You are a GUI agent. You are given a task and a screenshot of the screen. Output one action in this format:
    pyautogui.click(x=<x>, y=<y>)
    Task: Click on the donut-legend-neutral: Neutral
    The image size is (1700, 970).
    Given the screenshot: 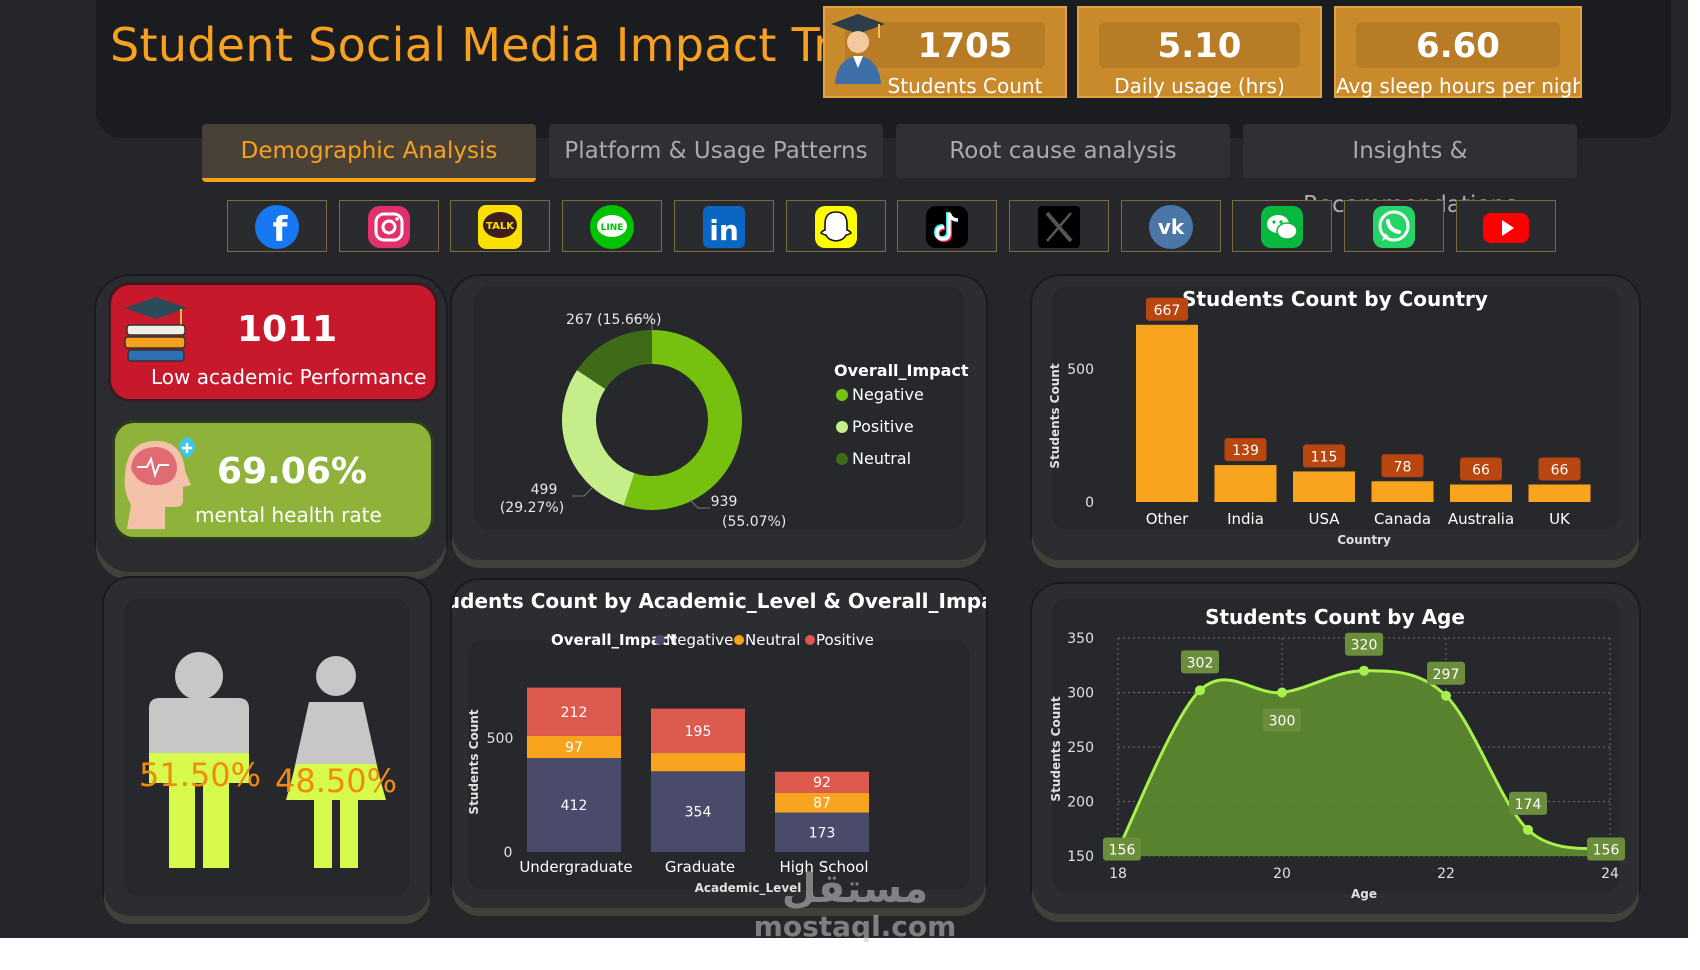 What is the action you would take?
    pyautogui.click(x=881, y=458)
    